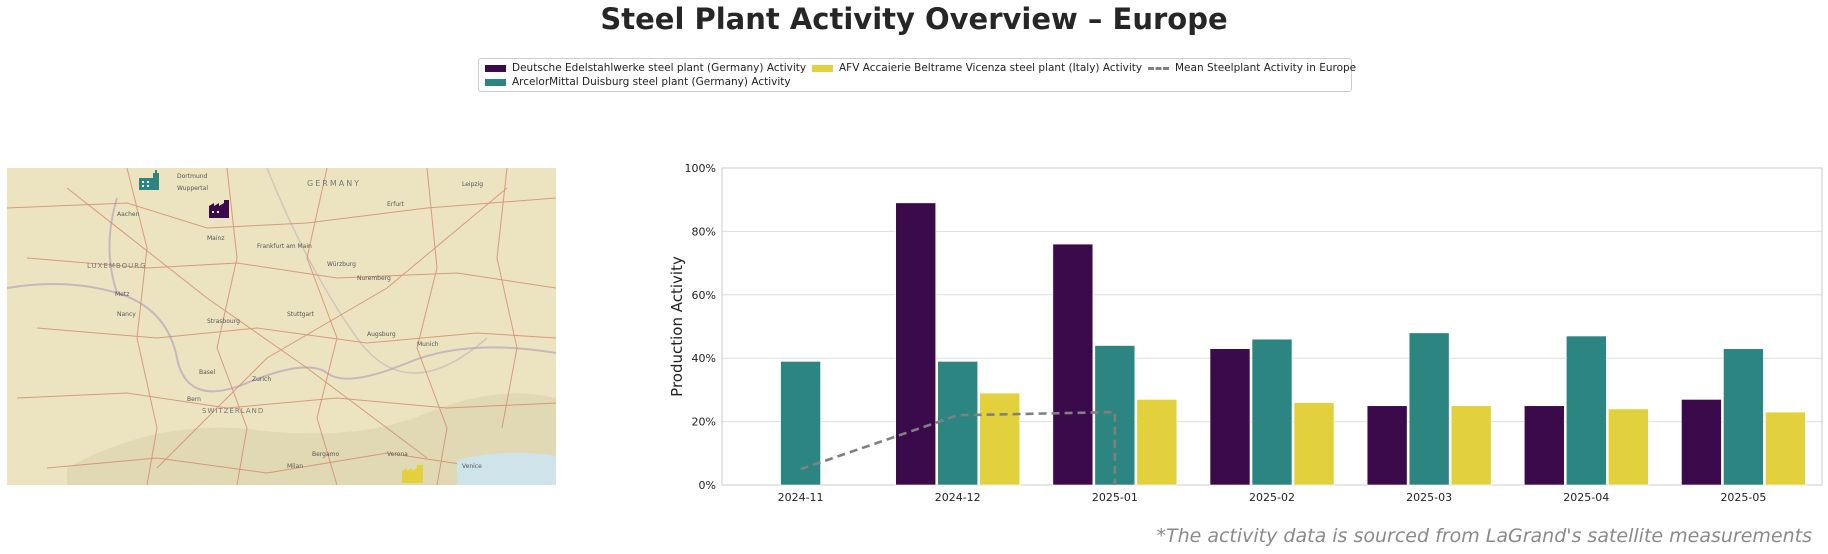 The image size is (1828, 554). What do you see at coordinates (700, 168) in the screenshot?
I see `y-tick-label: 100%` at bounding box center [700, 168].